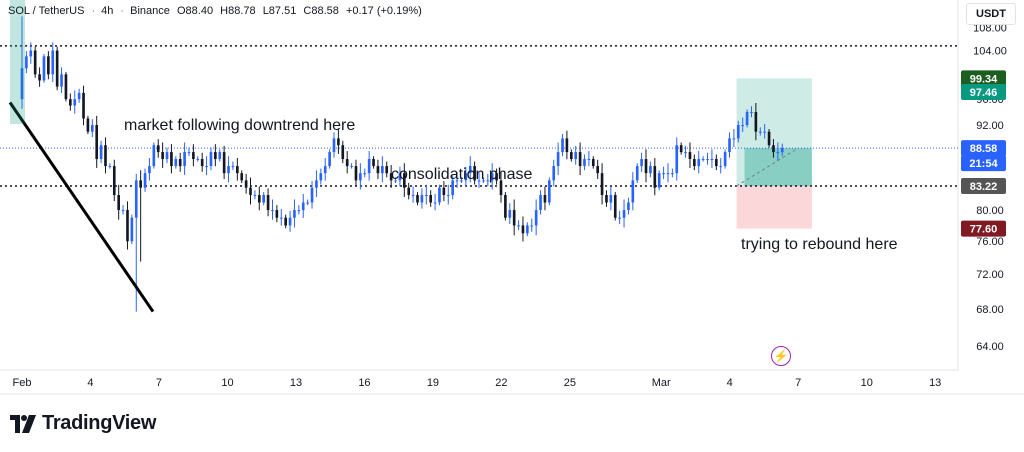  Describe the element at coordinates (990, 242) in the screenshot. I see `price-tick-label: 76.00` at that location.